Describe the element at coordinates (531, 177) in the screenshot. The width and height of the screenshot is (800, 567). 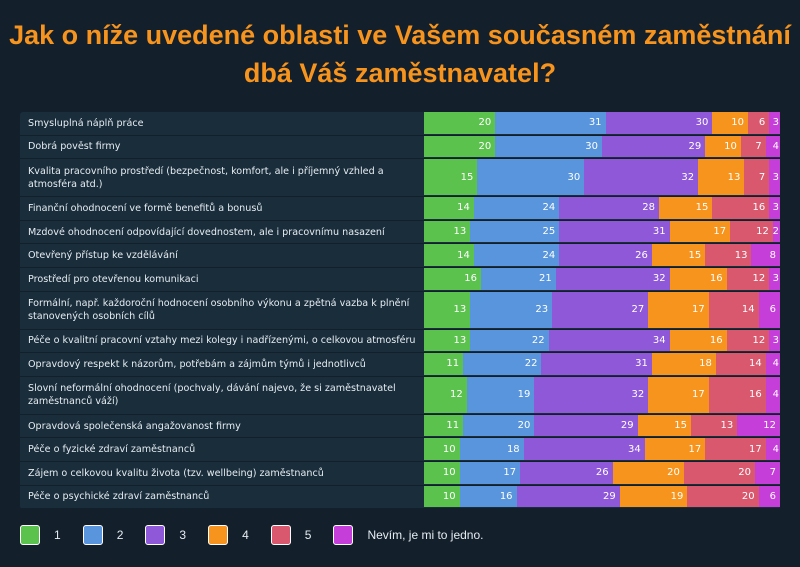
I see `bar-segment: 30` at that location.